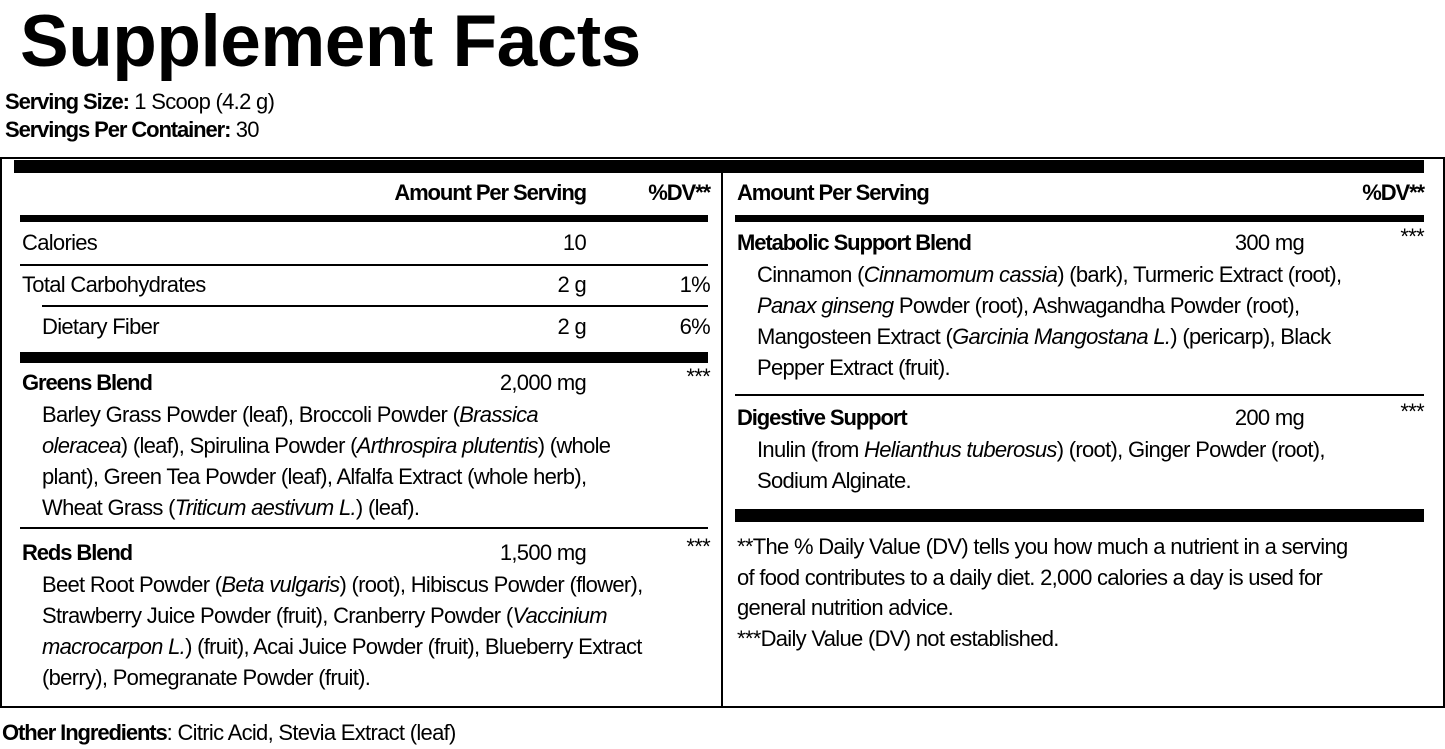  I want to click on page-title: Supplement Facts, so click(330, 41).